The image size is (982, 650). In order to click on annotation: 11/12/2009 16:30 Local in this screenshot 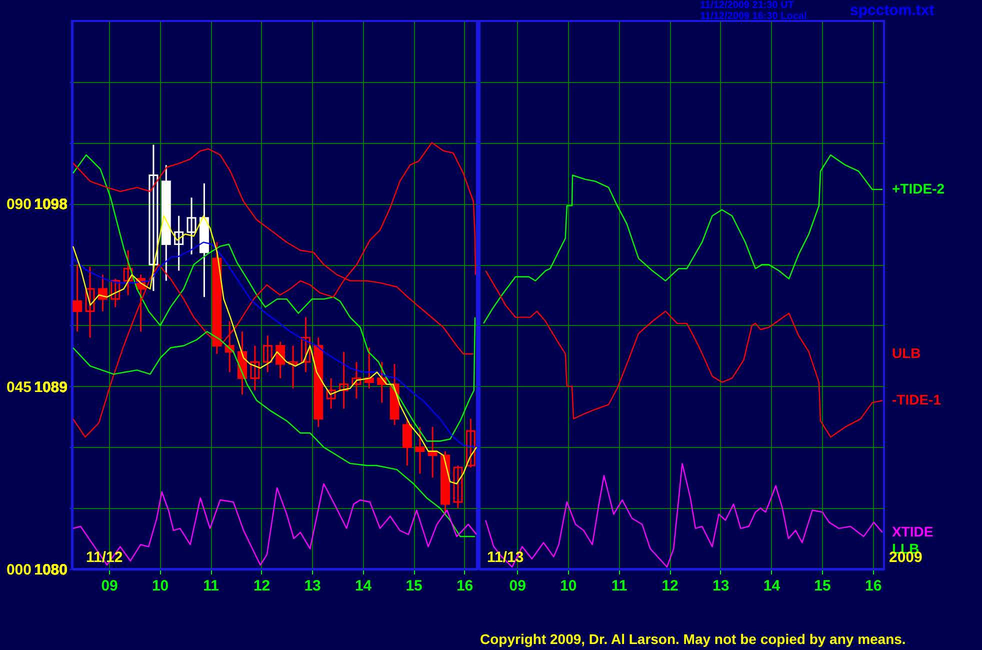, I will do `click(753, 16)`.